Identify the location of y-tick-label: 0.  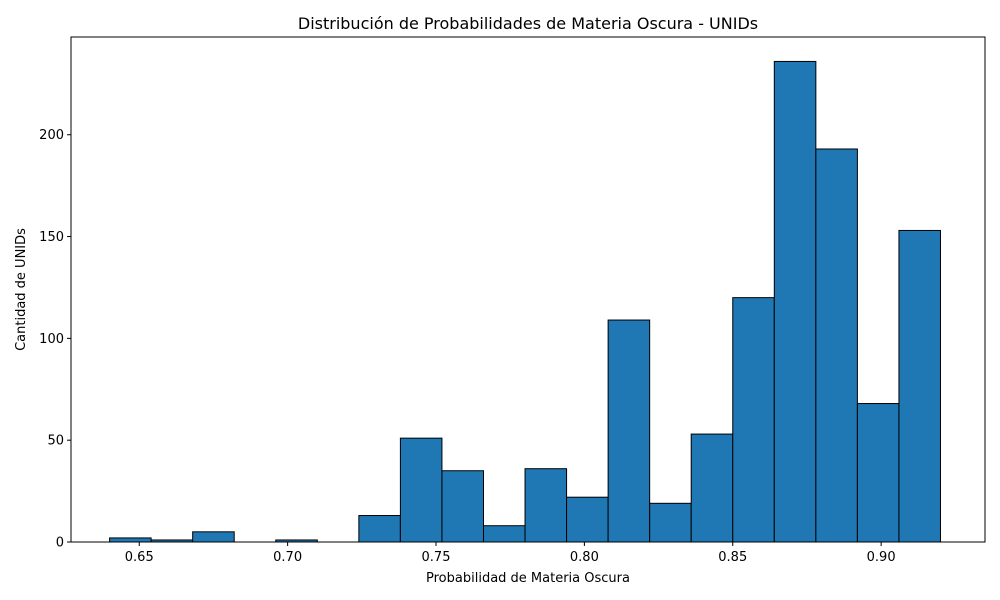
(60, 543).